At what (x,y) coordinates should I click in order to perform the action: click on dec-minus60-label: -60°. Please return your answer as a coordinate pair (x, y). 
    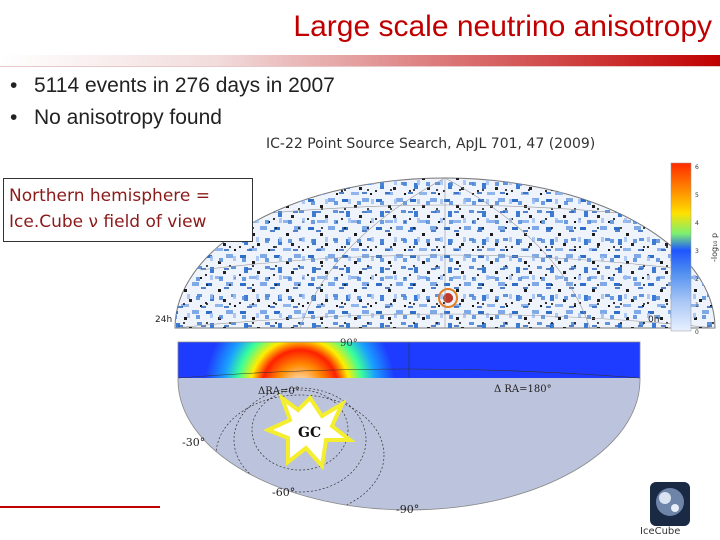
    Looking at the image, I should click on (283, 492).